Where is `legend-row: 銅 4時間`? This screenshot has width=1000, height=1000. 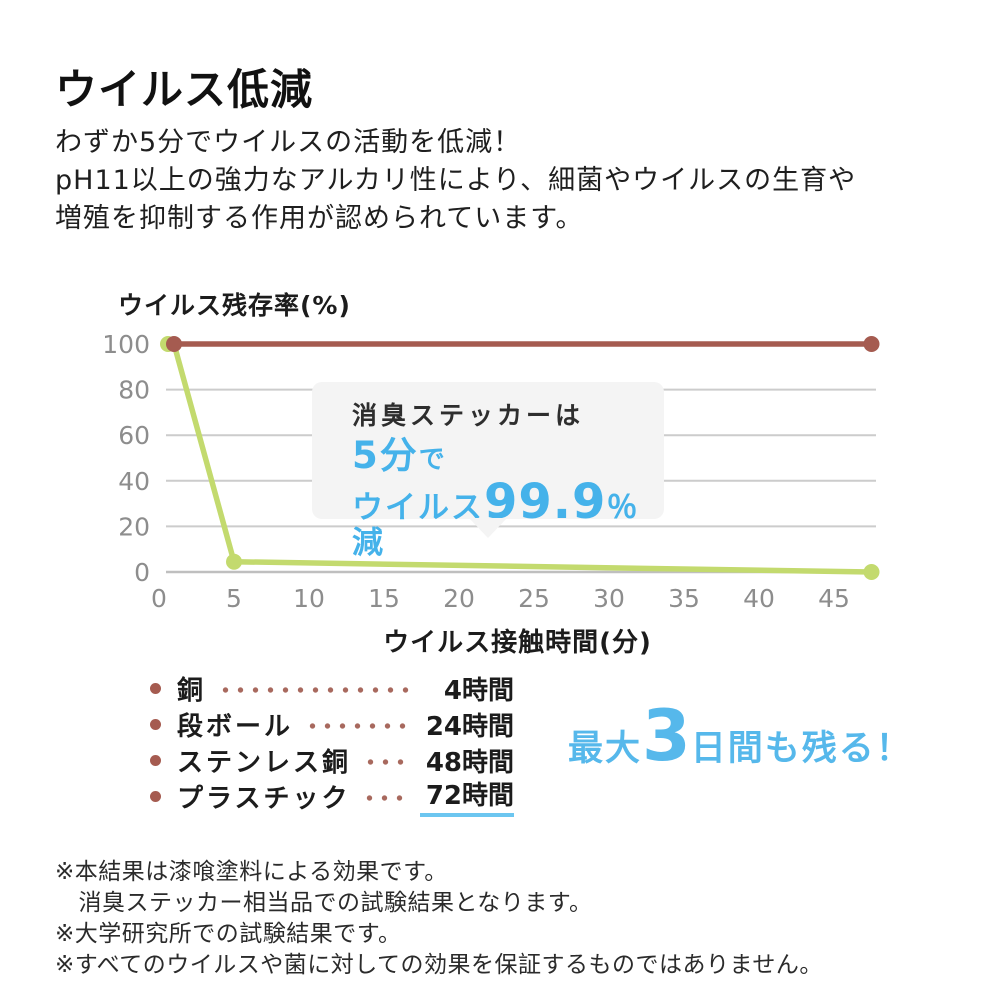 legend-row: 銅 4時間 is located at coordinates (332, 688).